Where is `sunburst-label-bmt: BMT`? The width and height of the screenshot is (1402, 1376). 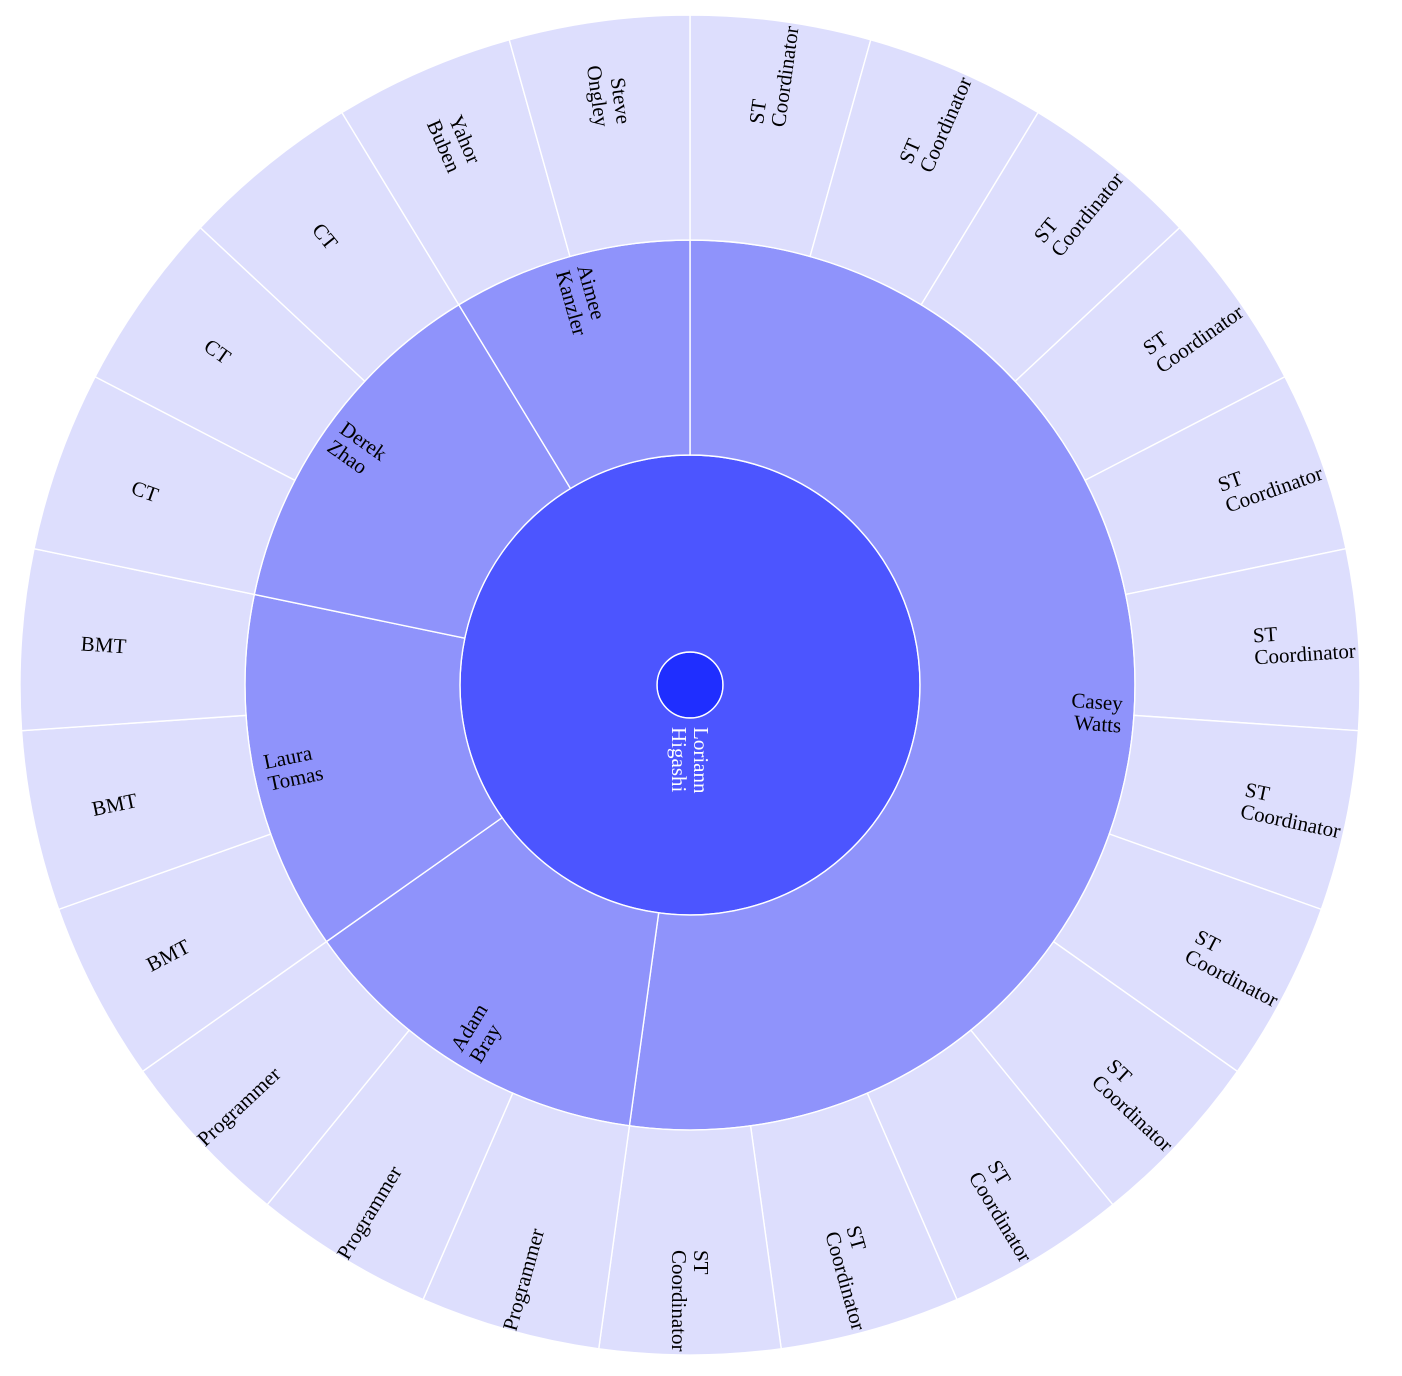
sunburst-label-bmt: BMT is located at coordinates (103, 644).